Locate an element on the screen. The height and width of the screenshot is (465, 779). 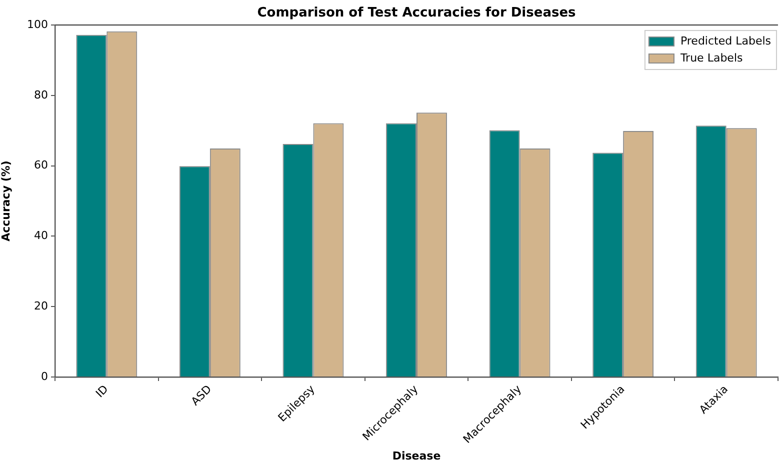
y-tick-label: 40 is located at coordinates (41, 235).